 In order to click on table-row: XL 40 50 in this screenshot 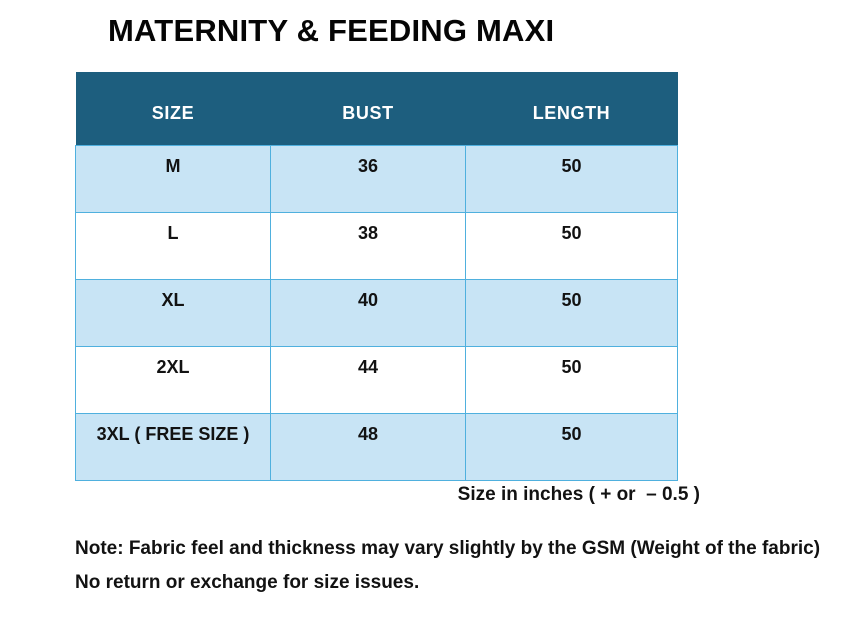, I will do `click(376, 312)`.